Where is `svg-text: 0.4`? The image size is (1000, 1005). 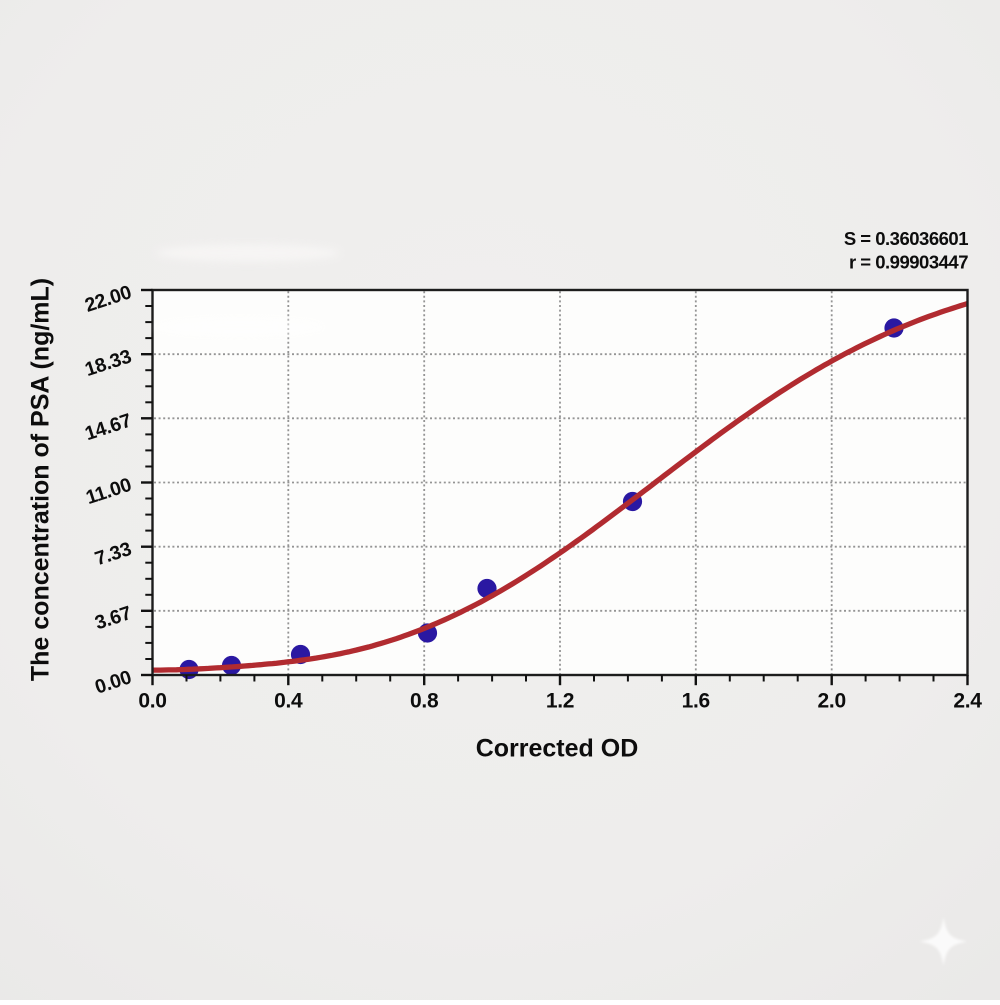
svg-text: 0.4 is located at coordinates (288, 701).